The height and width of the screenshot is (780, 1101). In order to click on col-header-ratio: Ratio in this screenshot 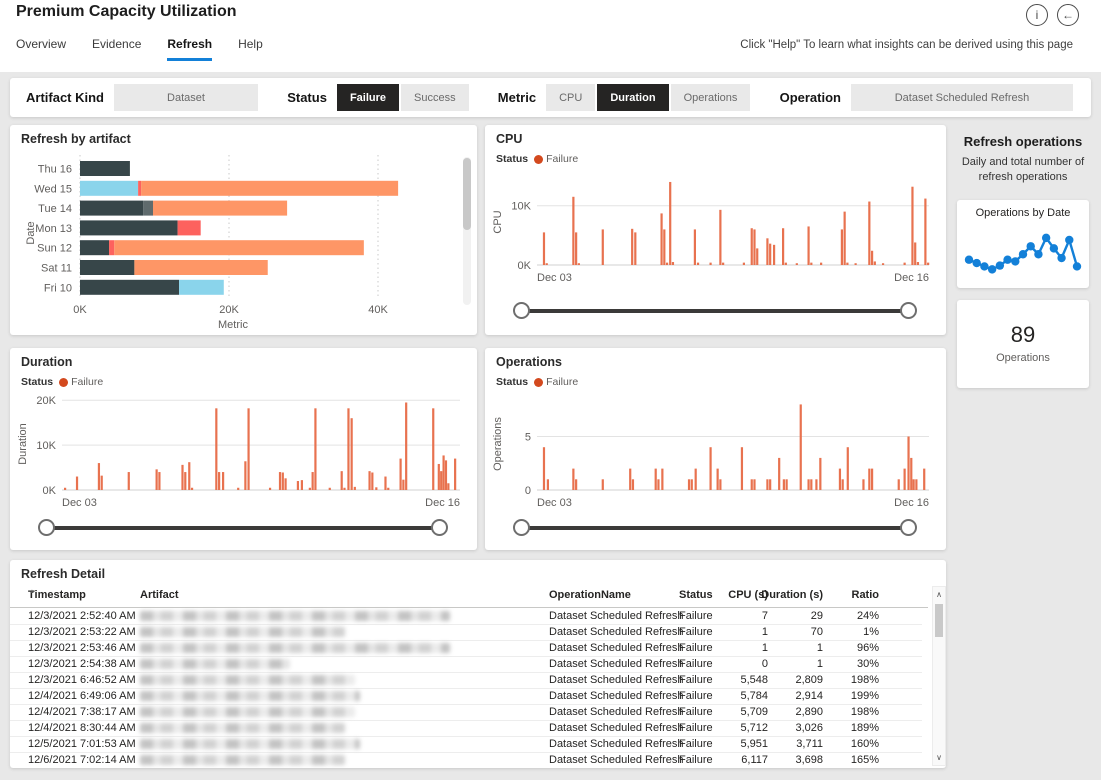, I will do `click(865, 595)`.